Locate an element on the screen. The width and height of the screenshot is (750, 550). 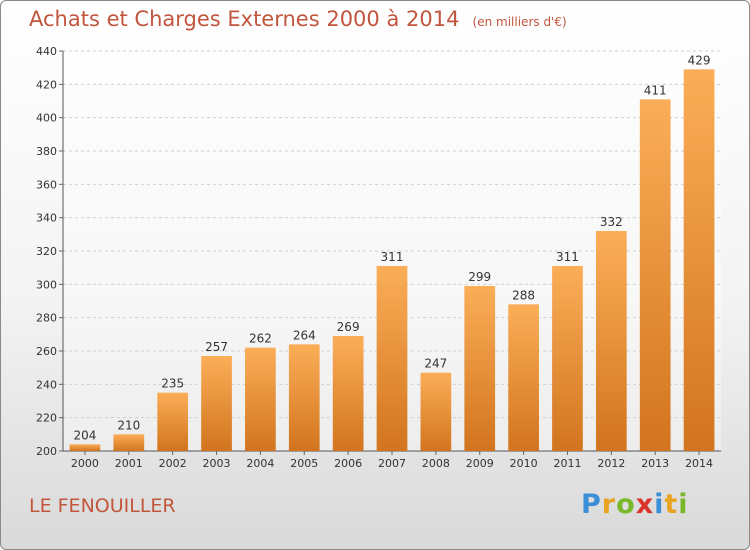
bar-value-label: 411 is located at coordinates (655, 90).